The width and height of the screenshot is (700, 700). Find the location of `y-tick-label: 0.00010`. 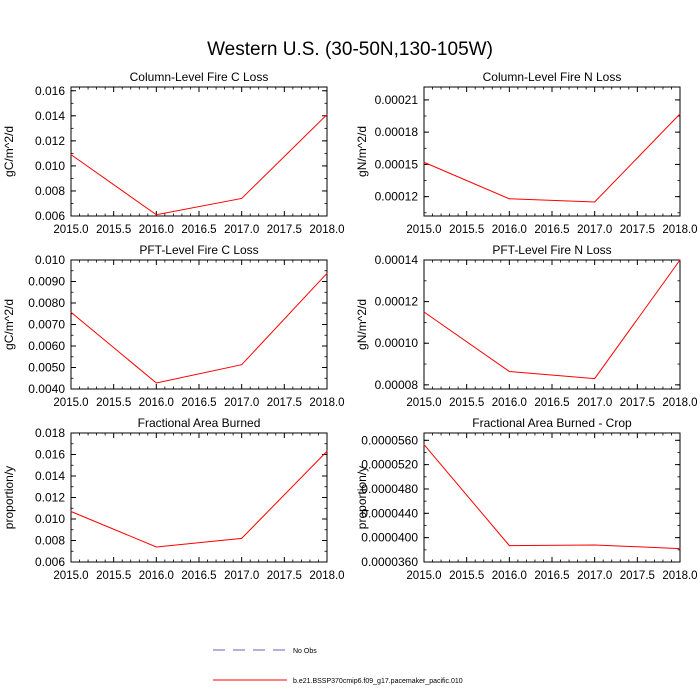

y-tick-label: 0.00010 is located at coordinates (397, 343).